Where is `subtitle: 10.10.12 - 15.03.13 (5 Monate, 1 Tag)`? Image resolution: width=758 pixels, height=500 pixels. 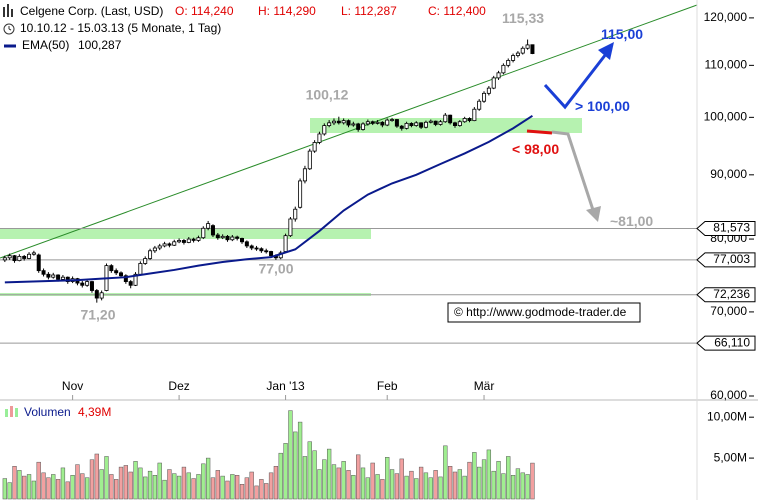
subtitle: 10.10.12 - 15.03.13 (5 Monate, 1 Tag) is located at coordinates (120, 28).